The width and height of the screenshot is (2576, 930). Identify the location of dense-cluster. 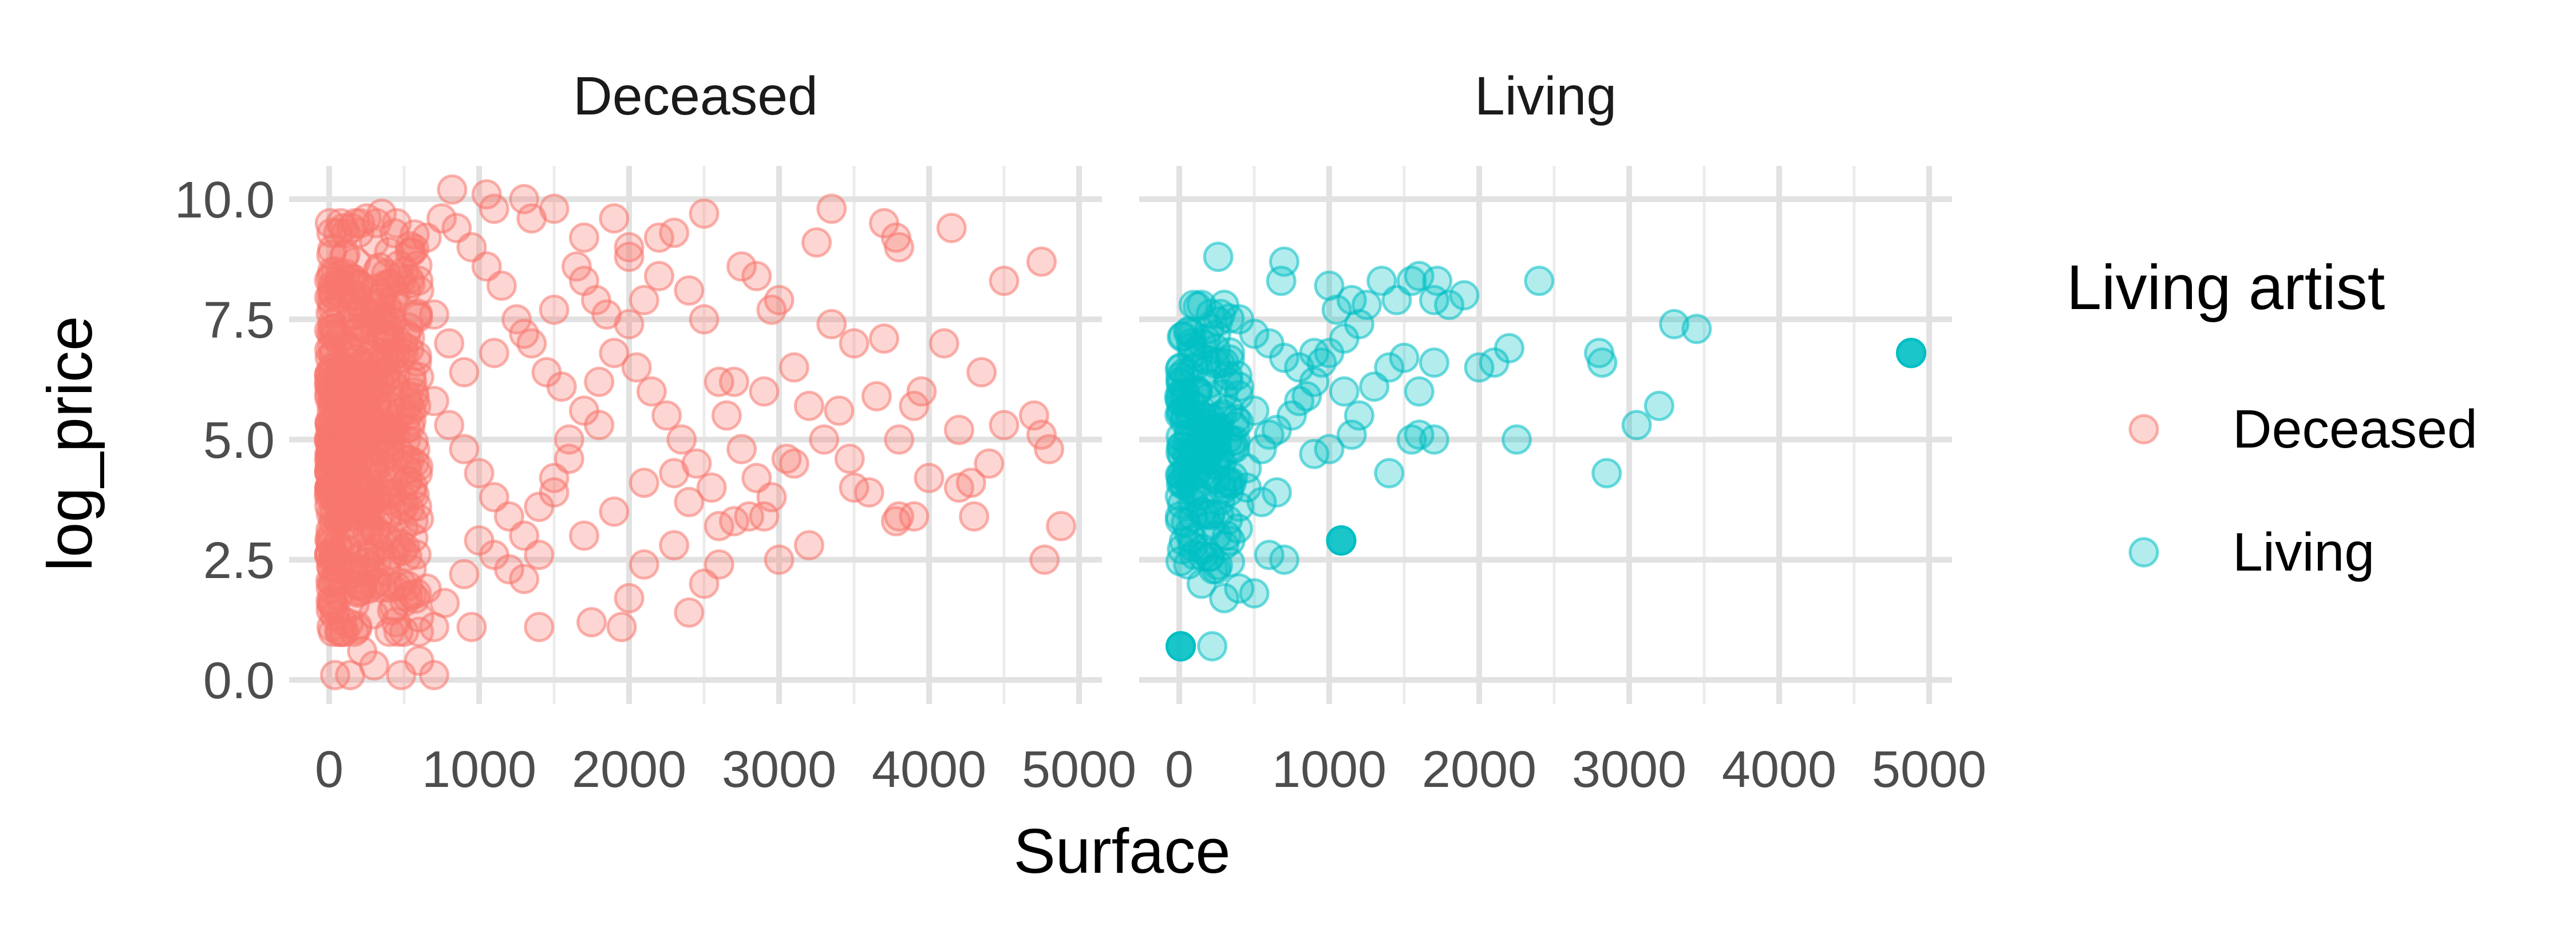
(1209, 437).